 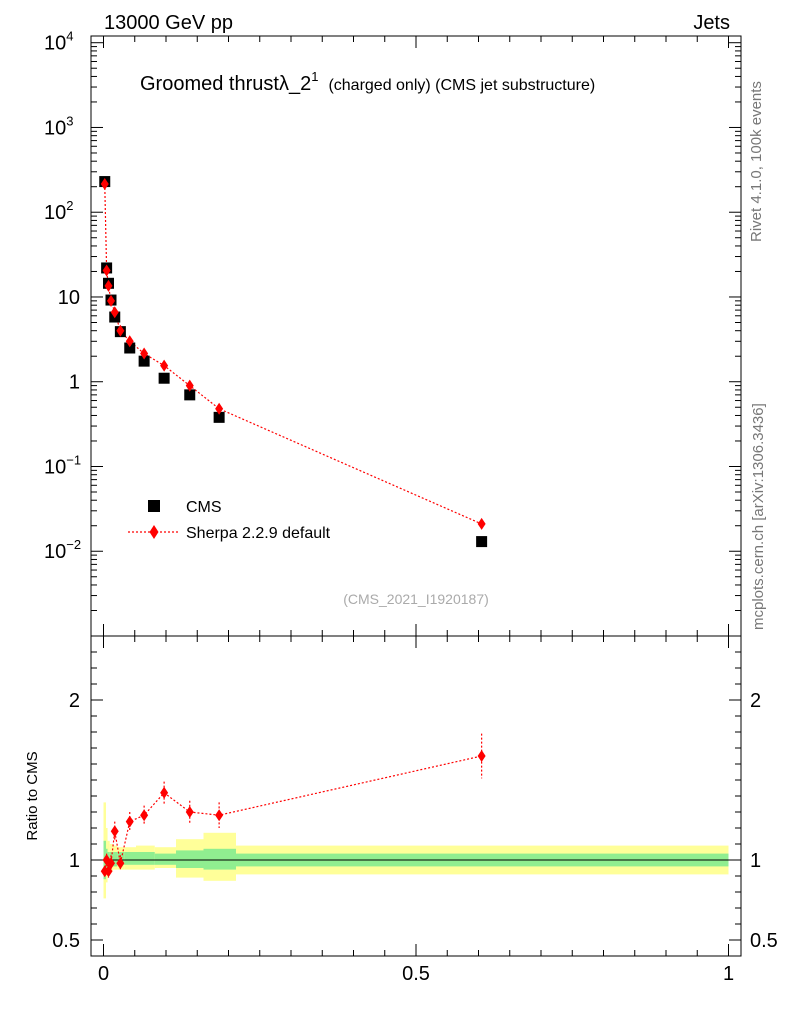 What do you see at coordinates (103, 974) in the screenshot?
I see `x-tick-label: 0` at bounding box center [103, 974].